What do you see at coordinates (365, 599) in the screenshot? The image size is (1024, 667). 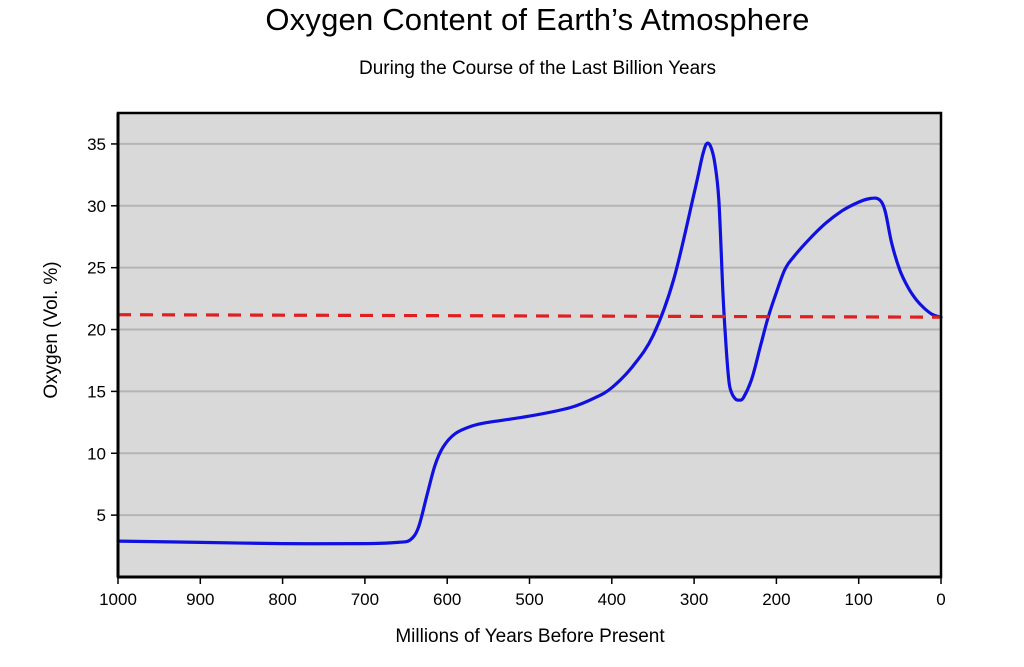 I see `x-tick-label: 700` at bounding box center [365, 599].